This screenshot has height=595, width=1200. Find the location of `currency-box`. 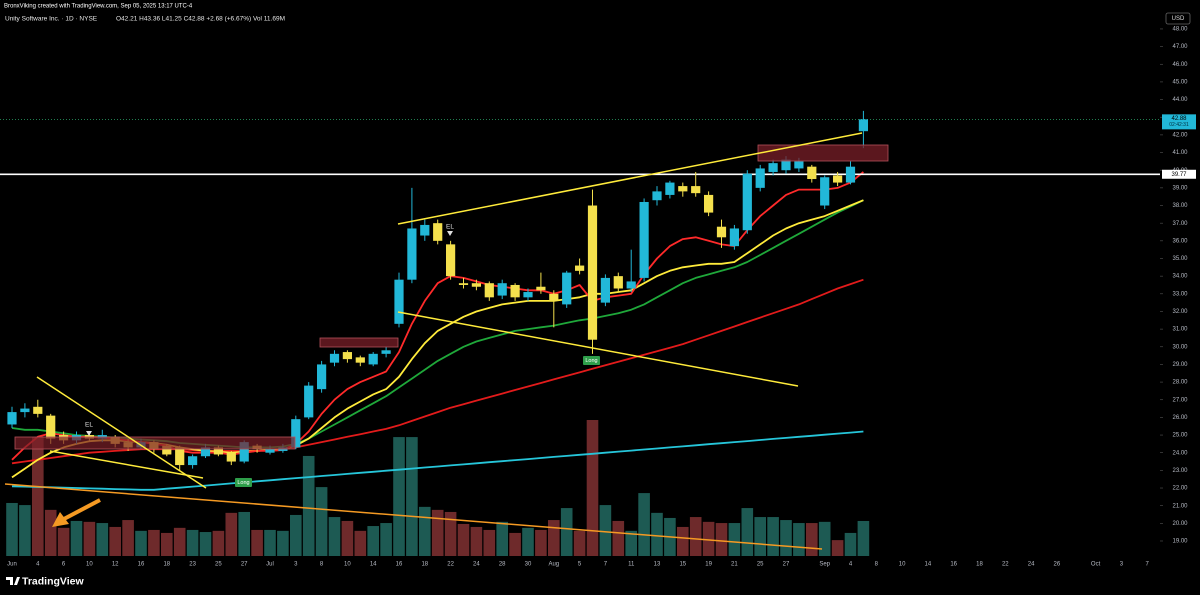

currency-box is located at coordinates (1178, 18).